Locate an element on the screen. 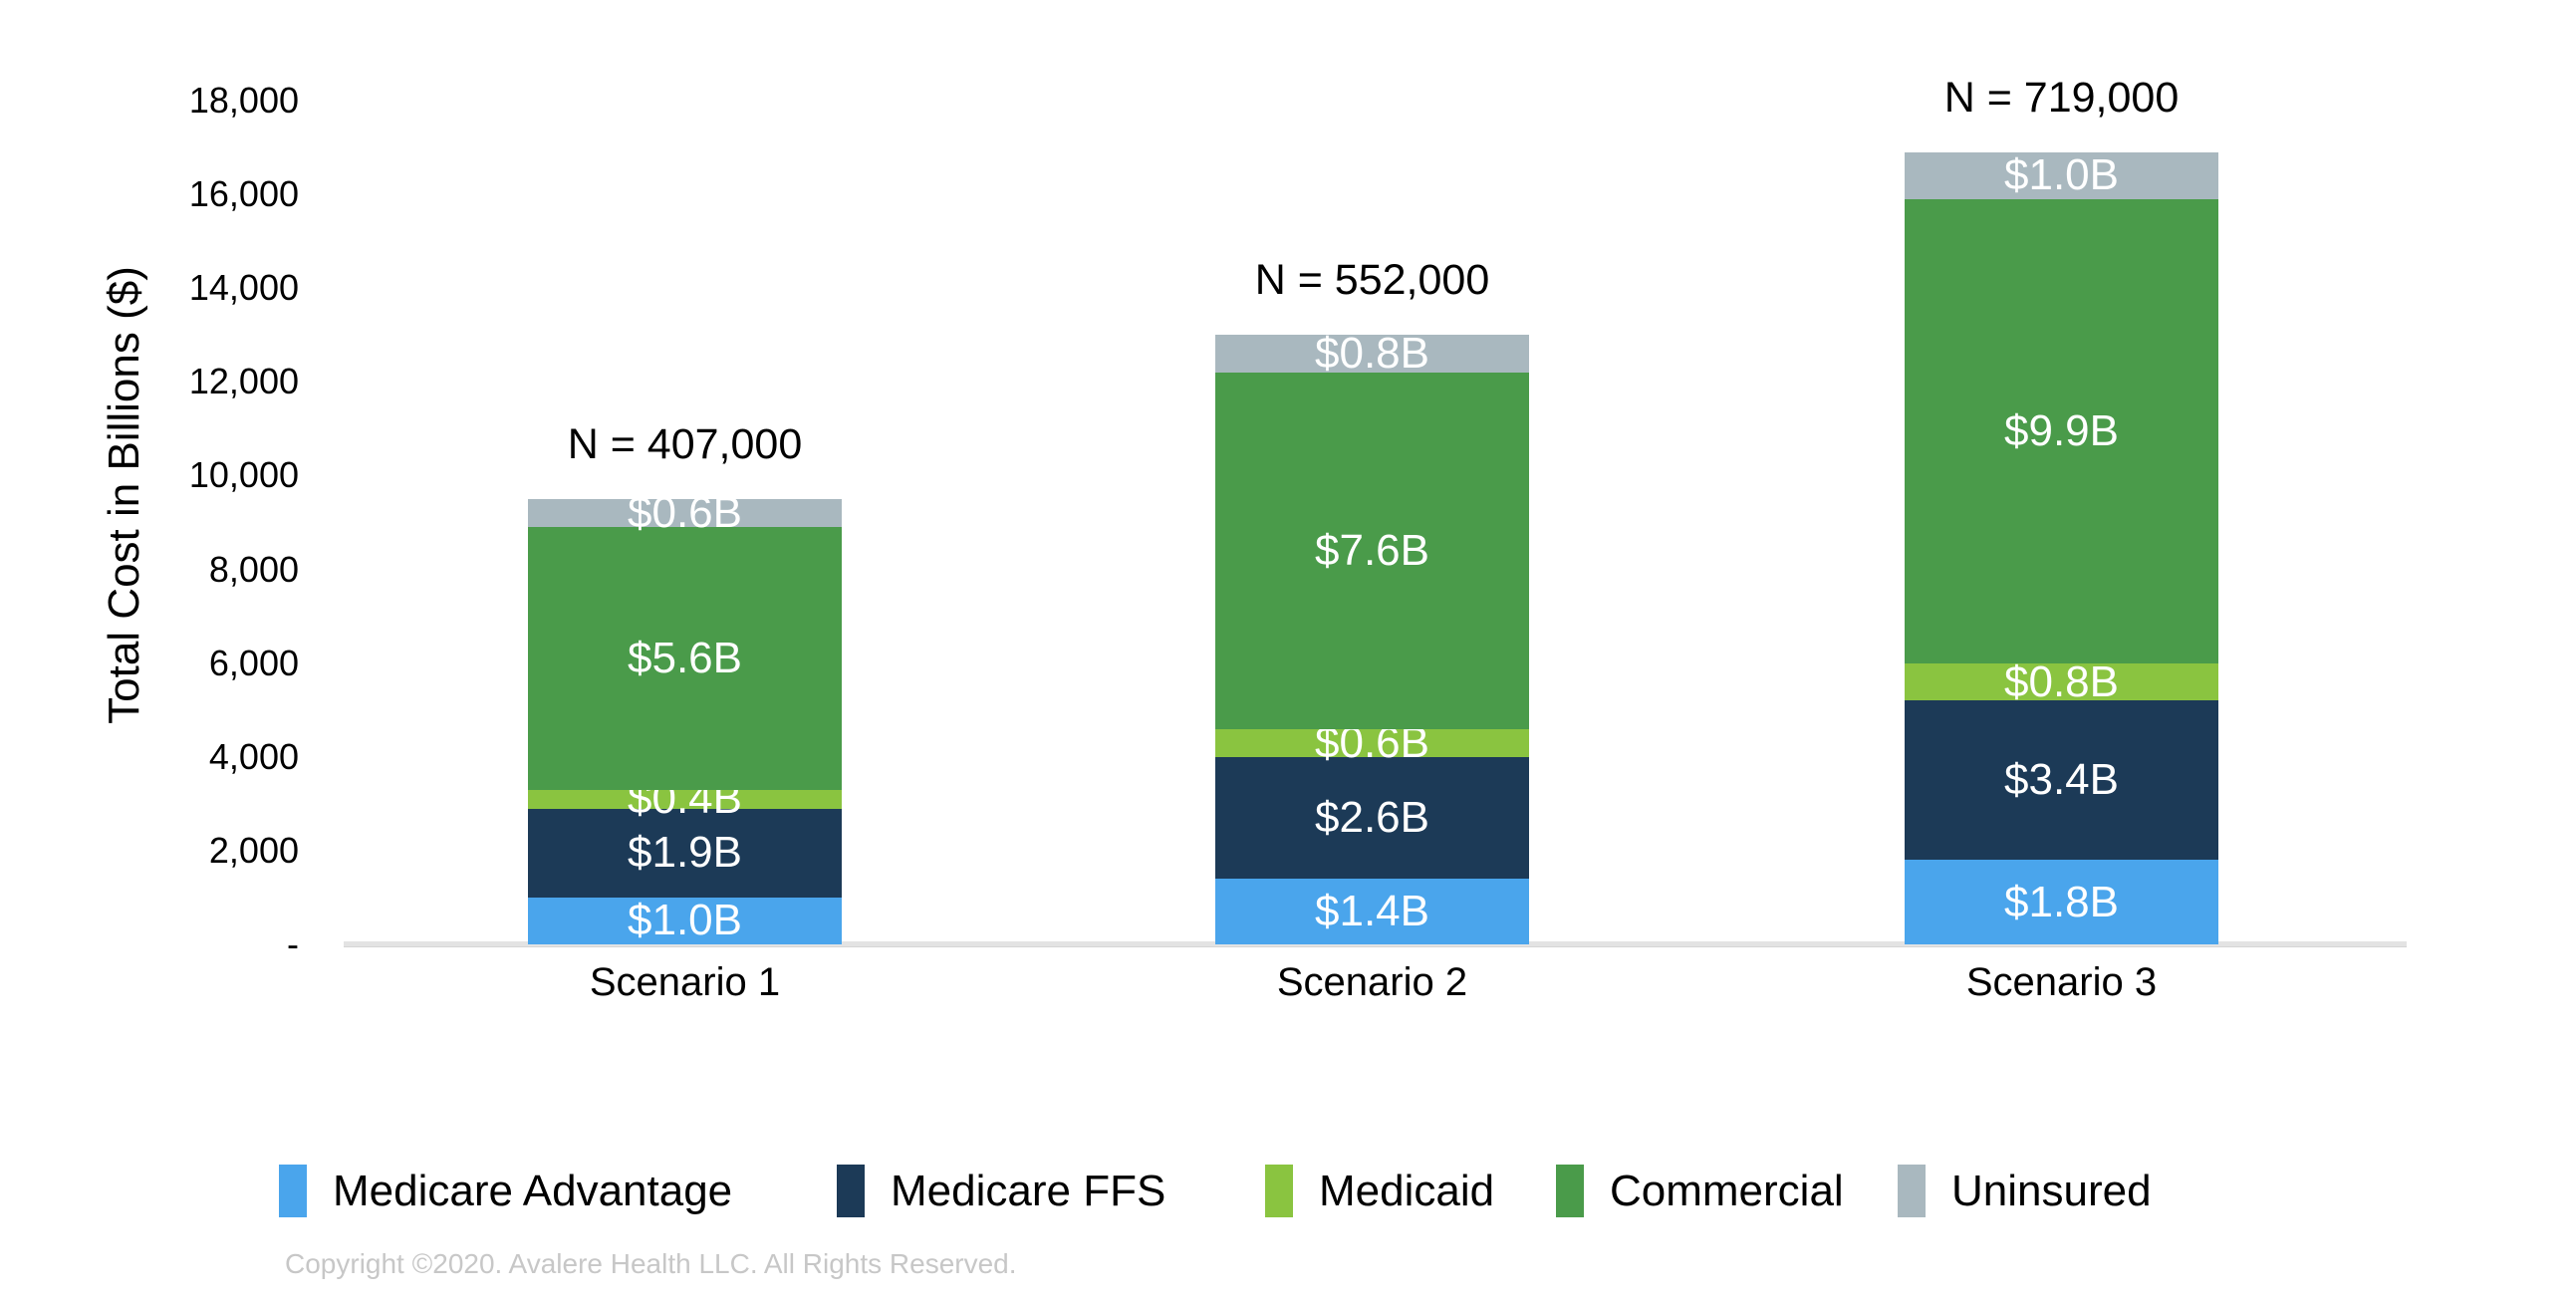  bar-segment-medicare-advantage: $1.4B is located at coordinates (1372, 912).